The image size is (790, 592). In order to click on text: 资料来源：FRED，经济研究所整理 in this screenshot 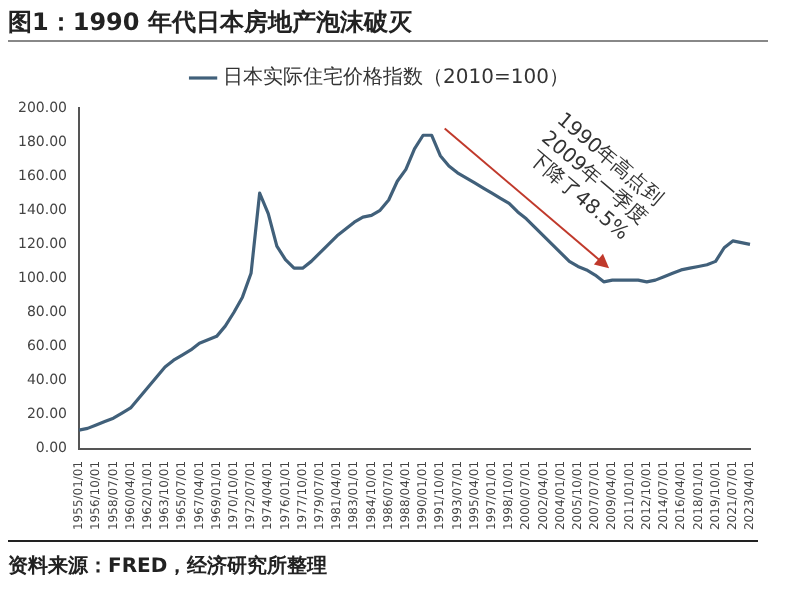, I will do `click(168, 566)`.